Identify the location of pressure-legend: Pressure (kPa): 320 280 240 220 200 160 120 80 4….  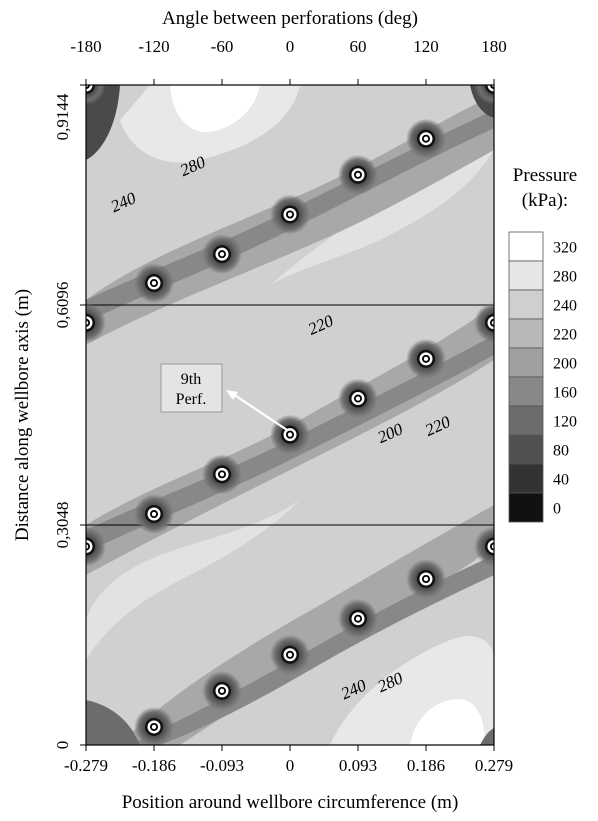
(542, 344).